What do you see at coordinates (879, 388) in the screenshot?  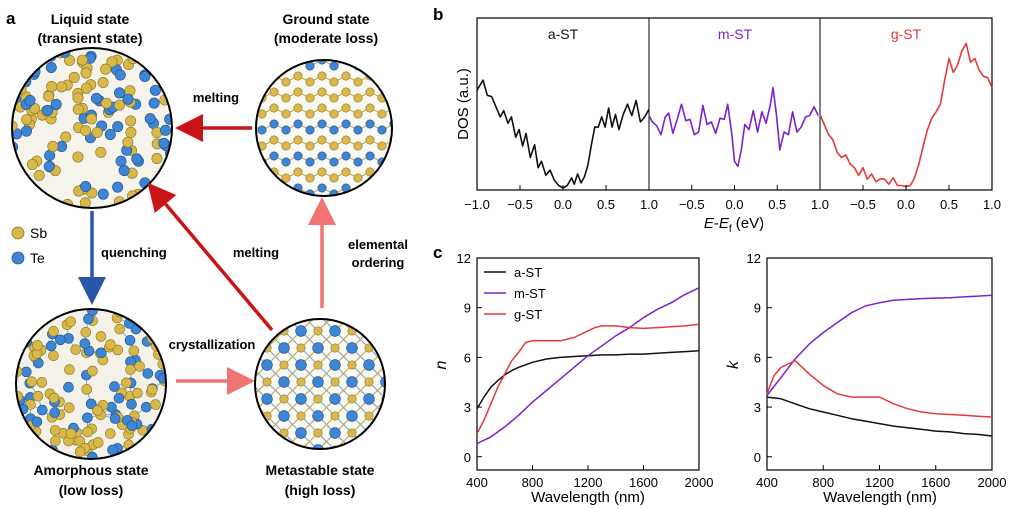 I see `kPlot-series-g-ST` at bounding box center [879, 388].